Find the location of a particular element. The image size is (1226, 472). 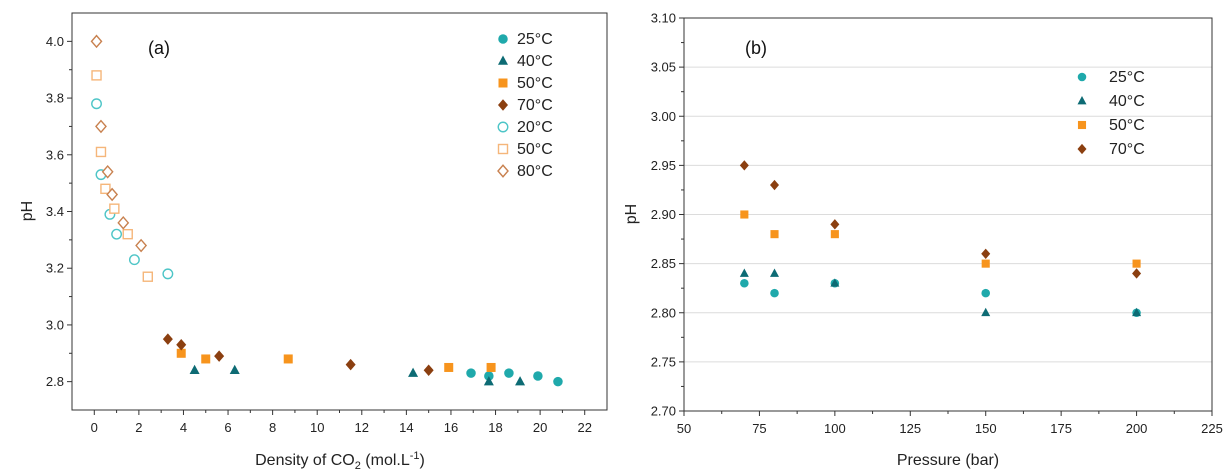

x-axis-title-a: Density of CO2 (mol.L-1) is located at coordinates (340, 461).